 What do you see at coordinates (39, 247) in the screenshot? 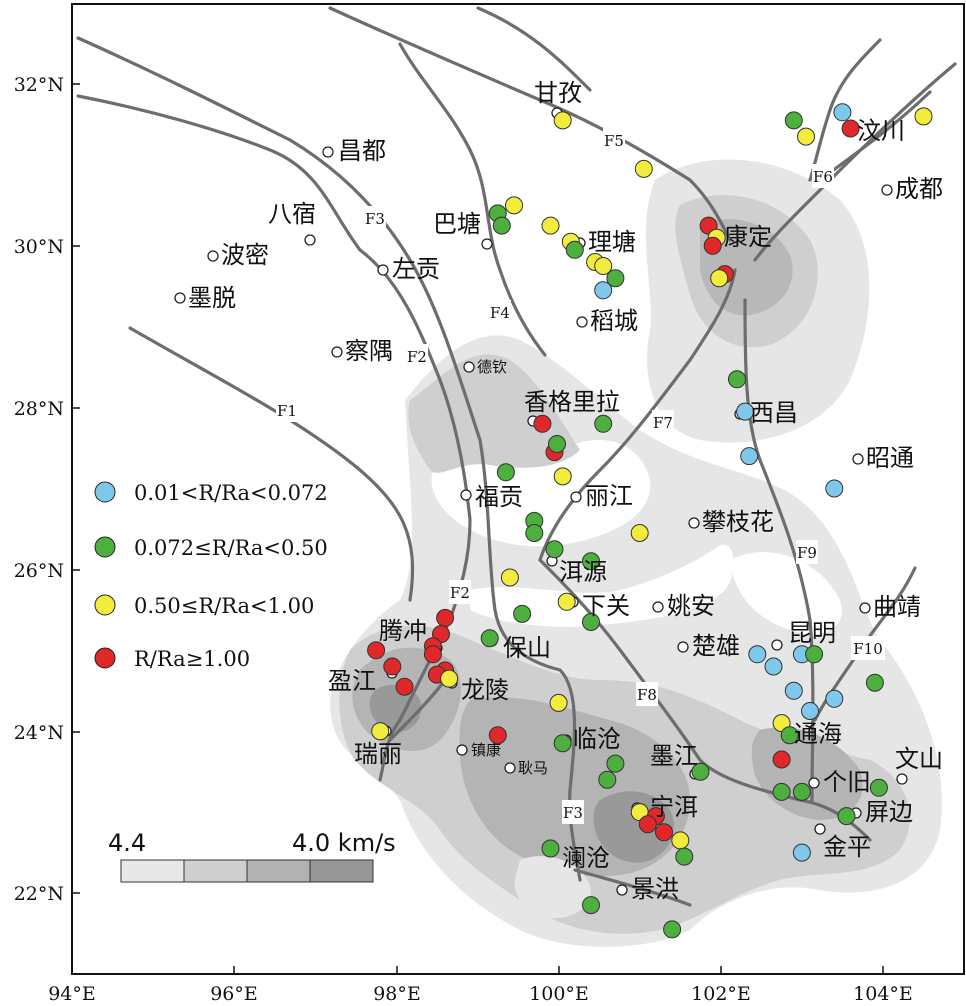
I see `y-tick-label-30: 30°N` at bounding box center [39, 247].